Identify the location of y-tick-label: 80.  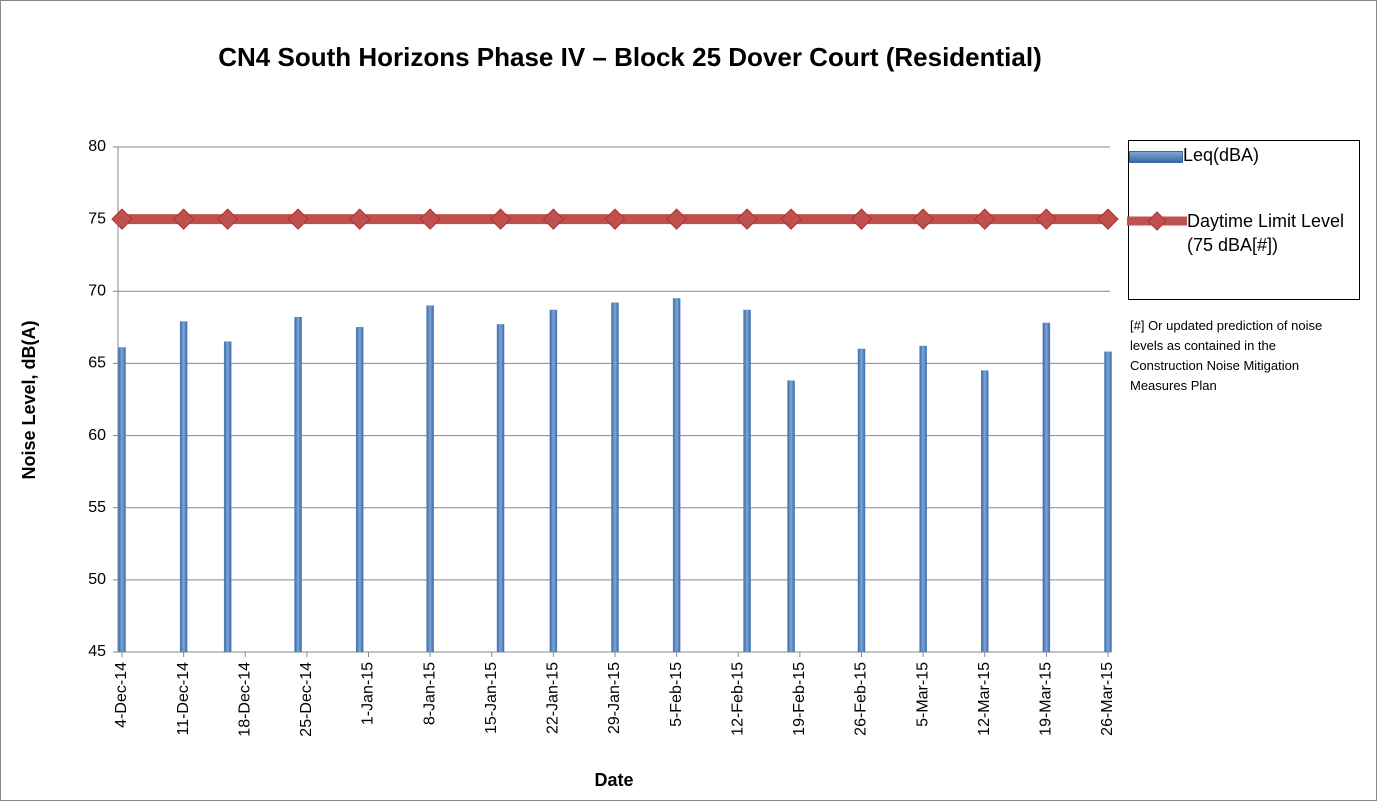
(97, 146).